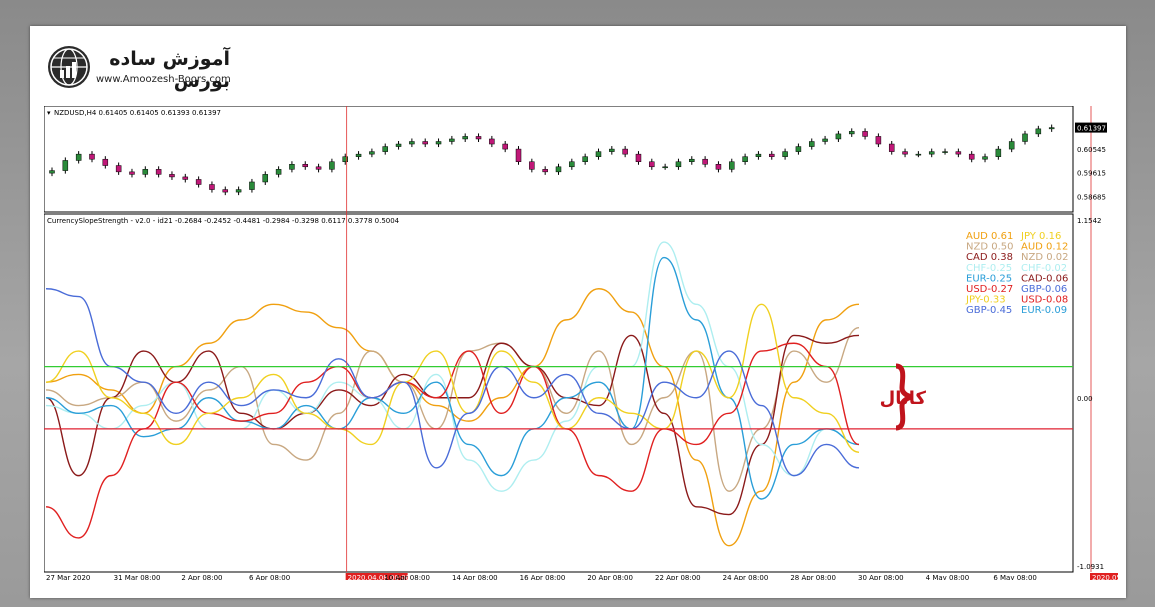 This screenshot has height=607, width=1155. I want to click on dropdown-triangle-icon: ▾, so click(49, 113).